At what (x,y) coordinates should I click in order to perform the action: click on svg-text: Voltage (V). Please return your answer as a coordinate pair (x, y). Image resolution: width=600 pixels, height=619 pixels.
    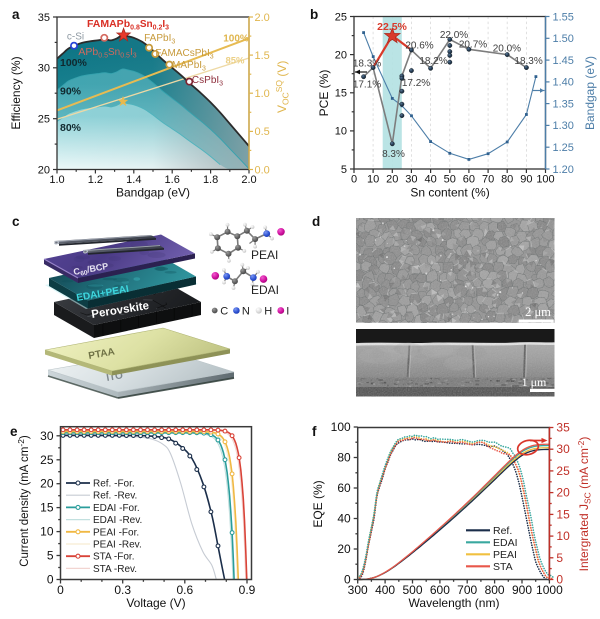
    Looking at the image, I should click on (155, 603).